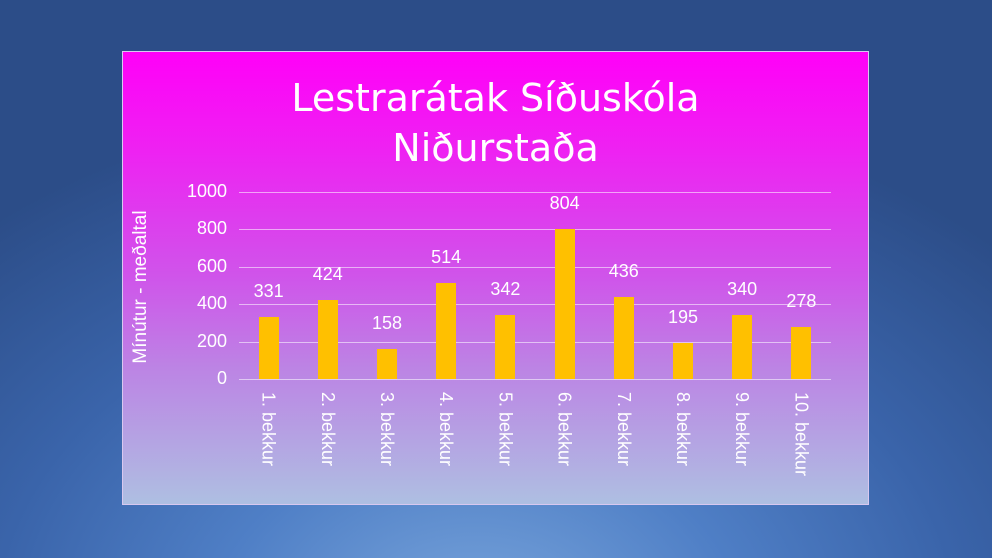 This screenshot has width=992, height=558. I want to click on value-label: 514, so click(446, 256).